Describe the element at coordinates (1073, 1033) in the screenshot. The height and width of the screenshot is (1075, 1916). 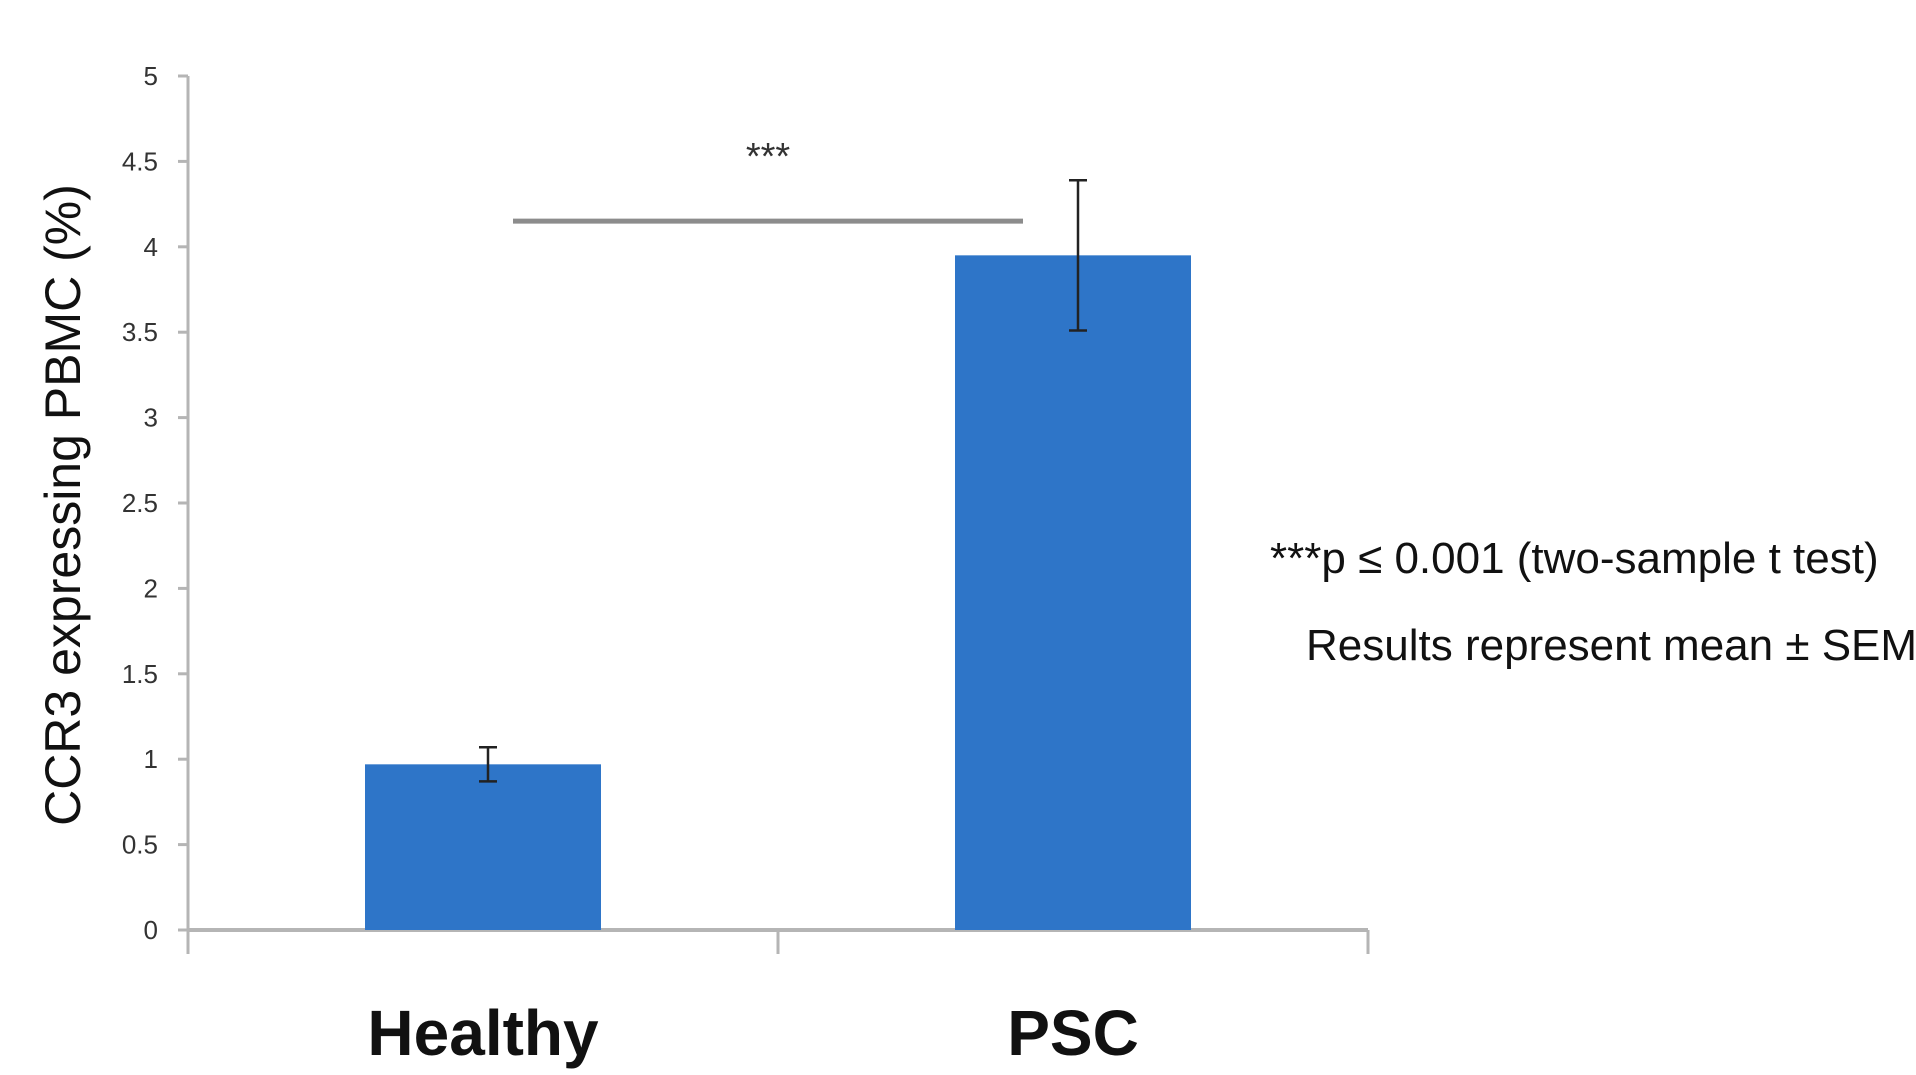
I see `x-tick-label-psc: PSC` at that location.